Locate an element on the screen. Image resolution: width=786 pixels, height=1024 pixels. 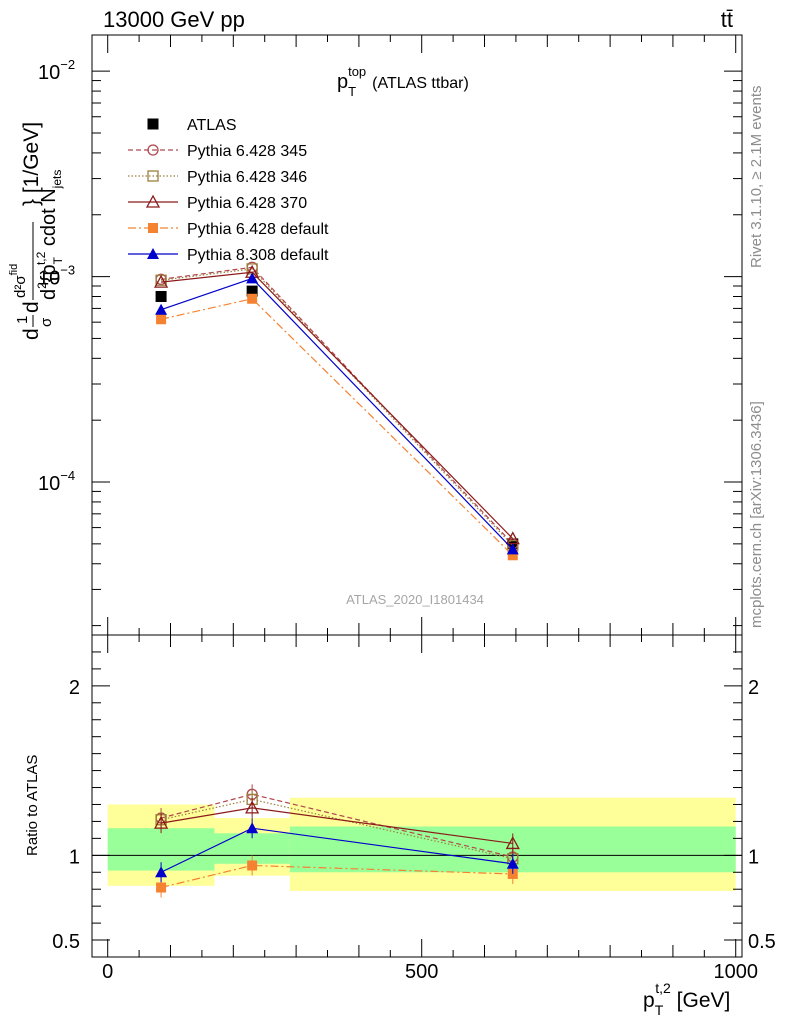
plot-title: pTtop (ATLAS ttbar) is located at coordinates (403, 81).